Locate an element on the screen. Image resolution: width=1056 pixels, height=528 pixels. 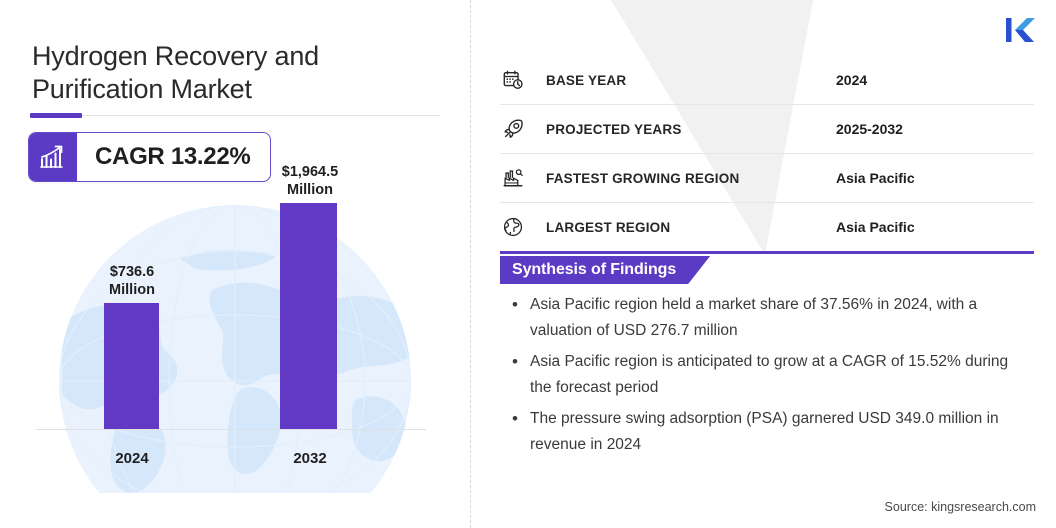
table-row: BASE YEAR 2024 is located at coordinates (767, 80).